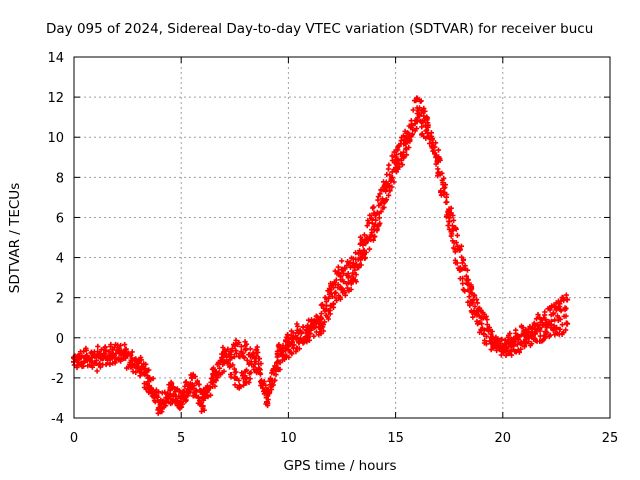  What do you see at coordinates (60, 299) in the screenshot?
I see `y-tick-label: 2` at bounding box center [60, 299].